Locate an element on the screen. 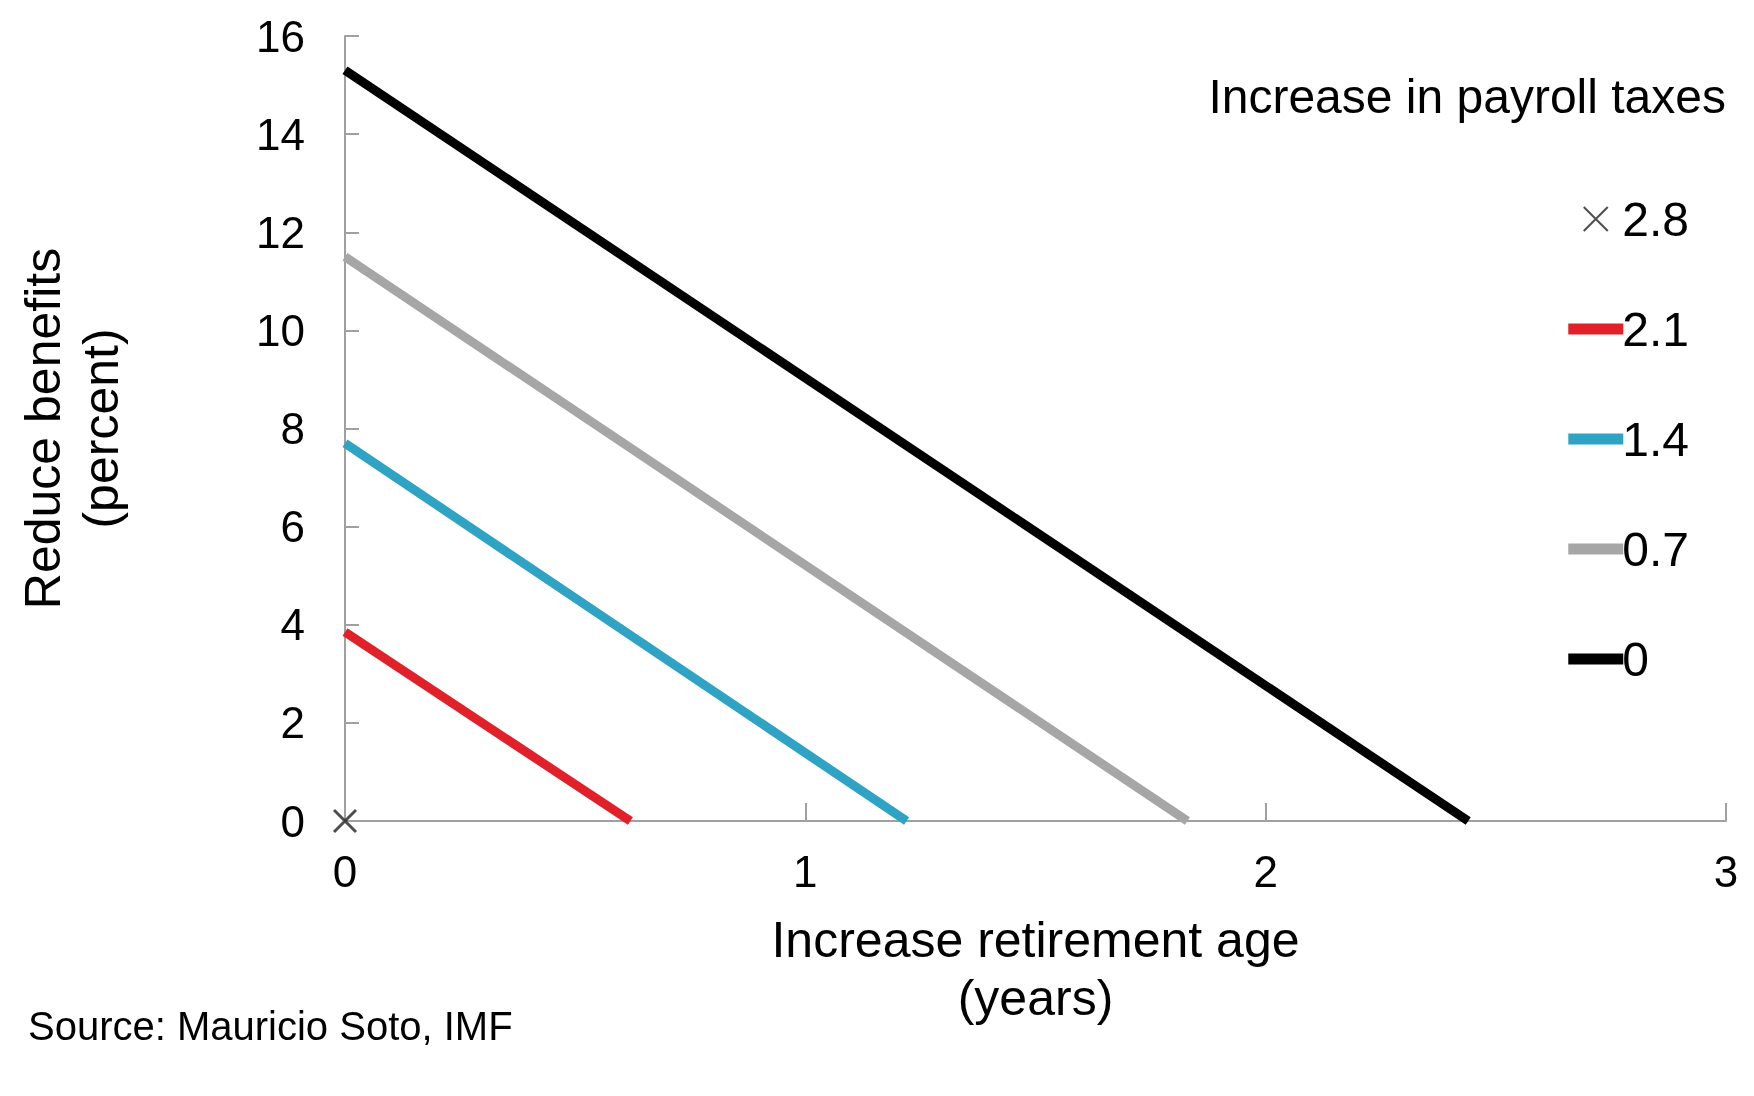  legend-title: Increase in payroll taxes is located at coordinates (1467, 96).